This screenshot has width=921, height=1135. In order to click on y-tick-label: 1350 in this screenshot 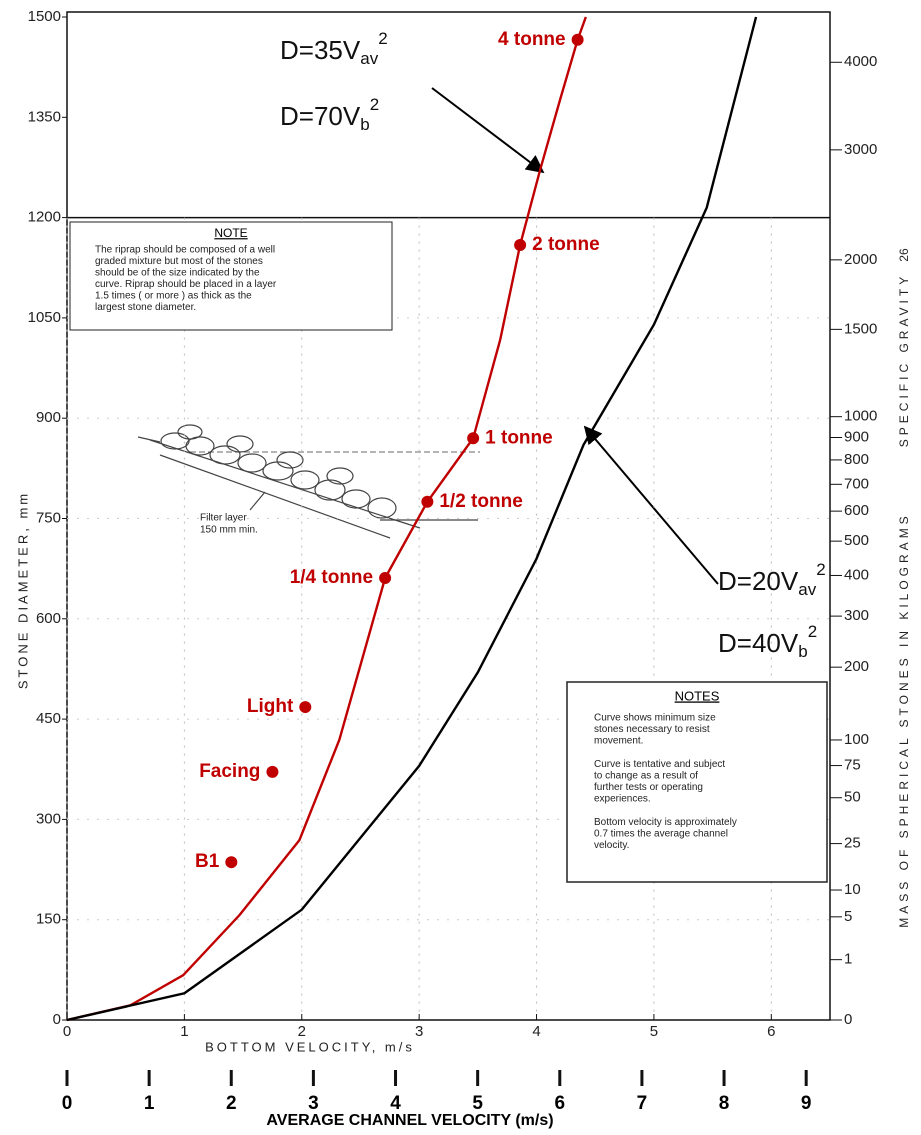, I will do `click(44, 116)`.